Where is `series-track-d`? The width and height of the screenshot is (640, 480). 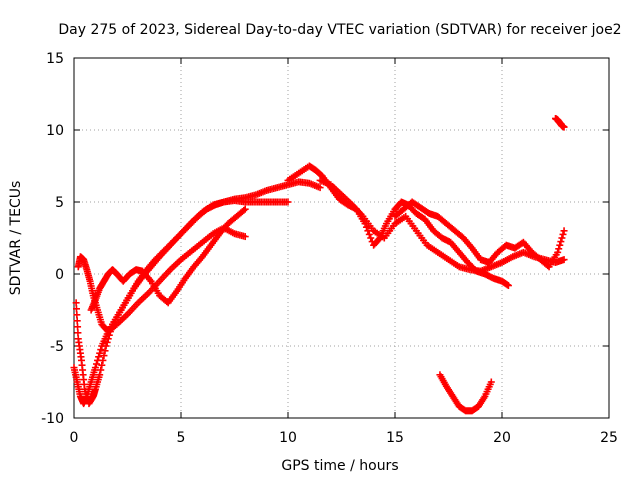 series-track-d is located at coordinates (168, 259).